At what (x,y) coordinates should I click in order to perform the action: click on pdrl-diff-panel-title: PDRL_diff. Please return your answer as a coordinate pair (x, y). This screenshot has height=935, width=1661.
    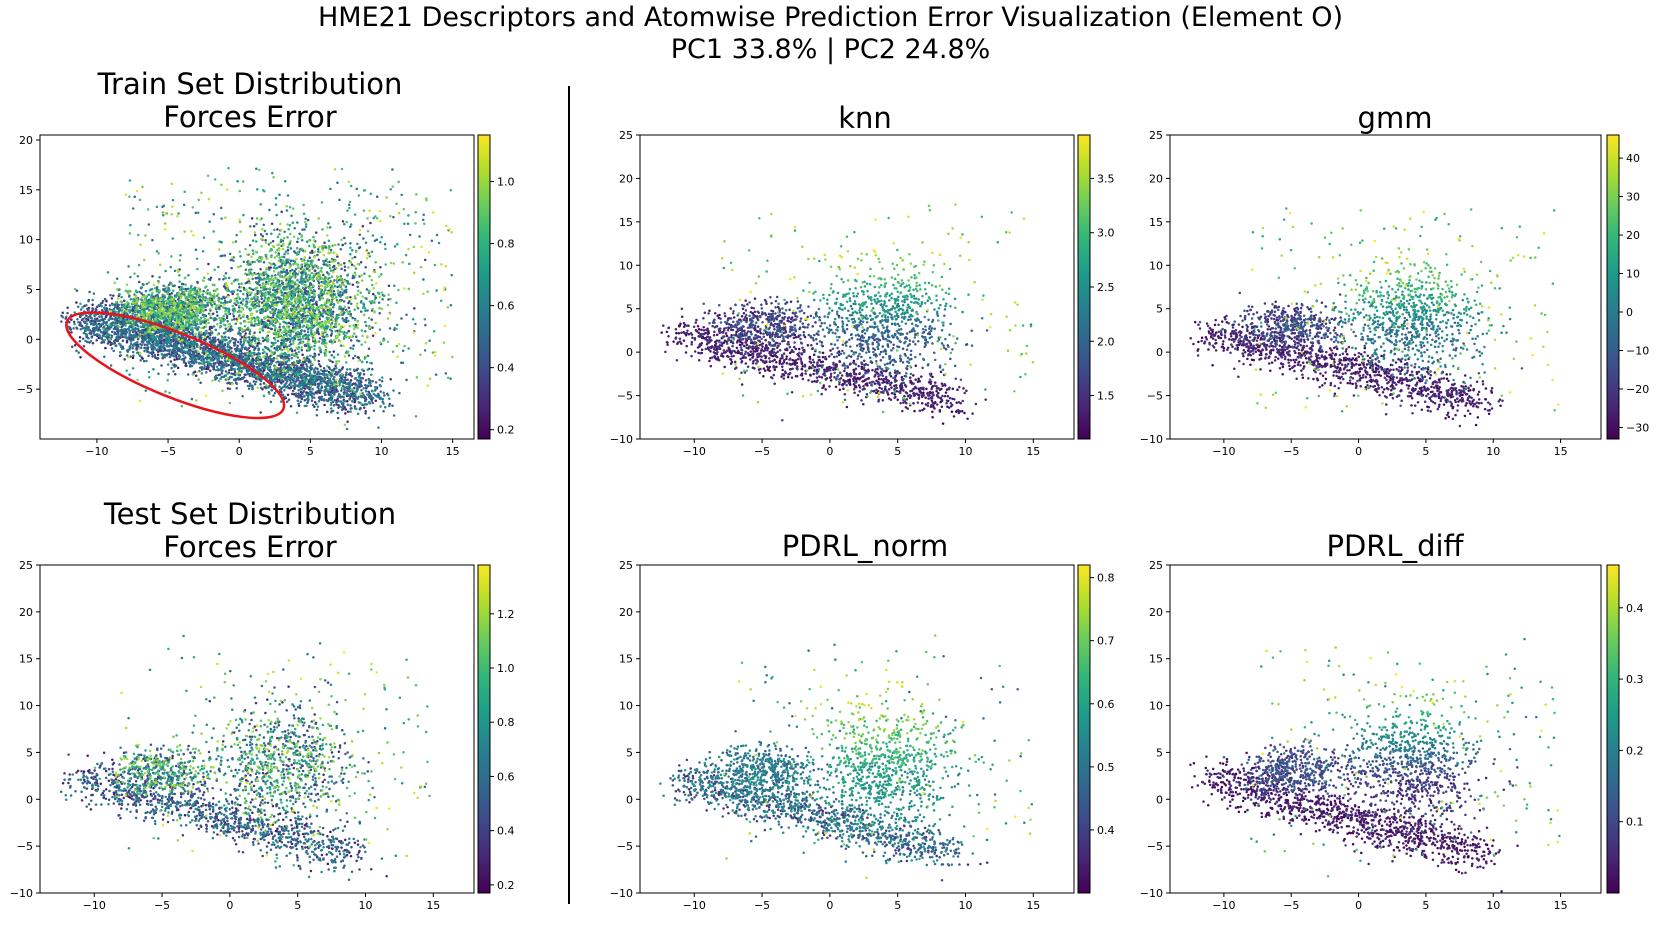
    Looking at the image, I should click on (1395, 546).